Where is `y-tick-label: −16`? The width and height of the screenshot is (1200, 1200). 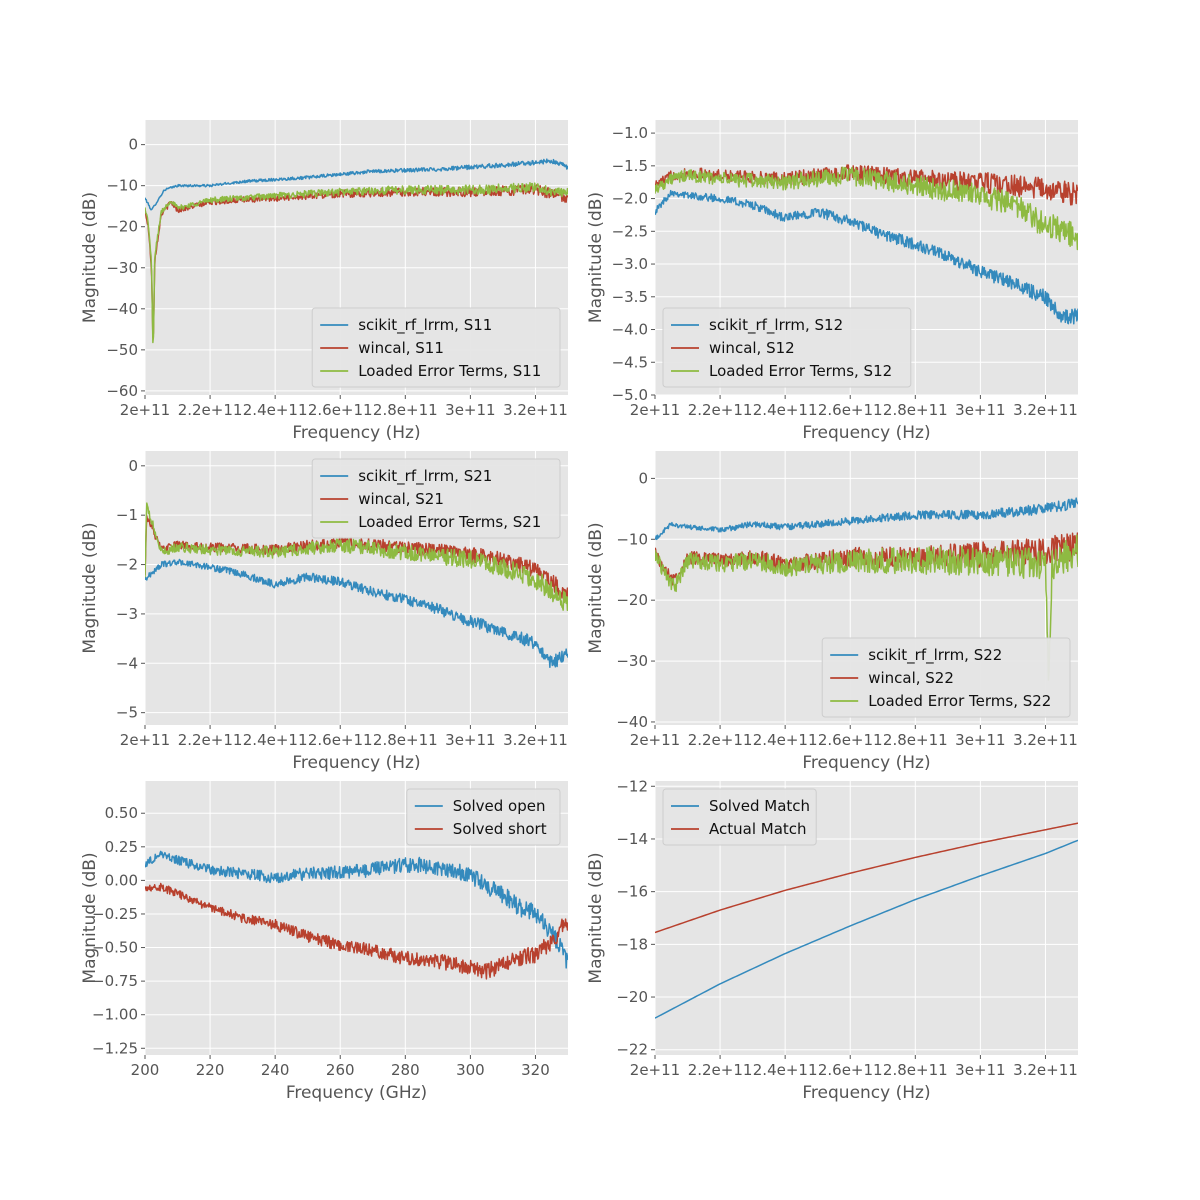
y-tick-label: −16 is located at coordinates (632, 892).